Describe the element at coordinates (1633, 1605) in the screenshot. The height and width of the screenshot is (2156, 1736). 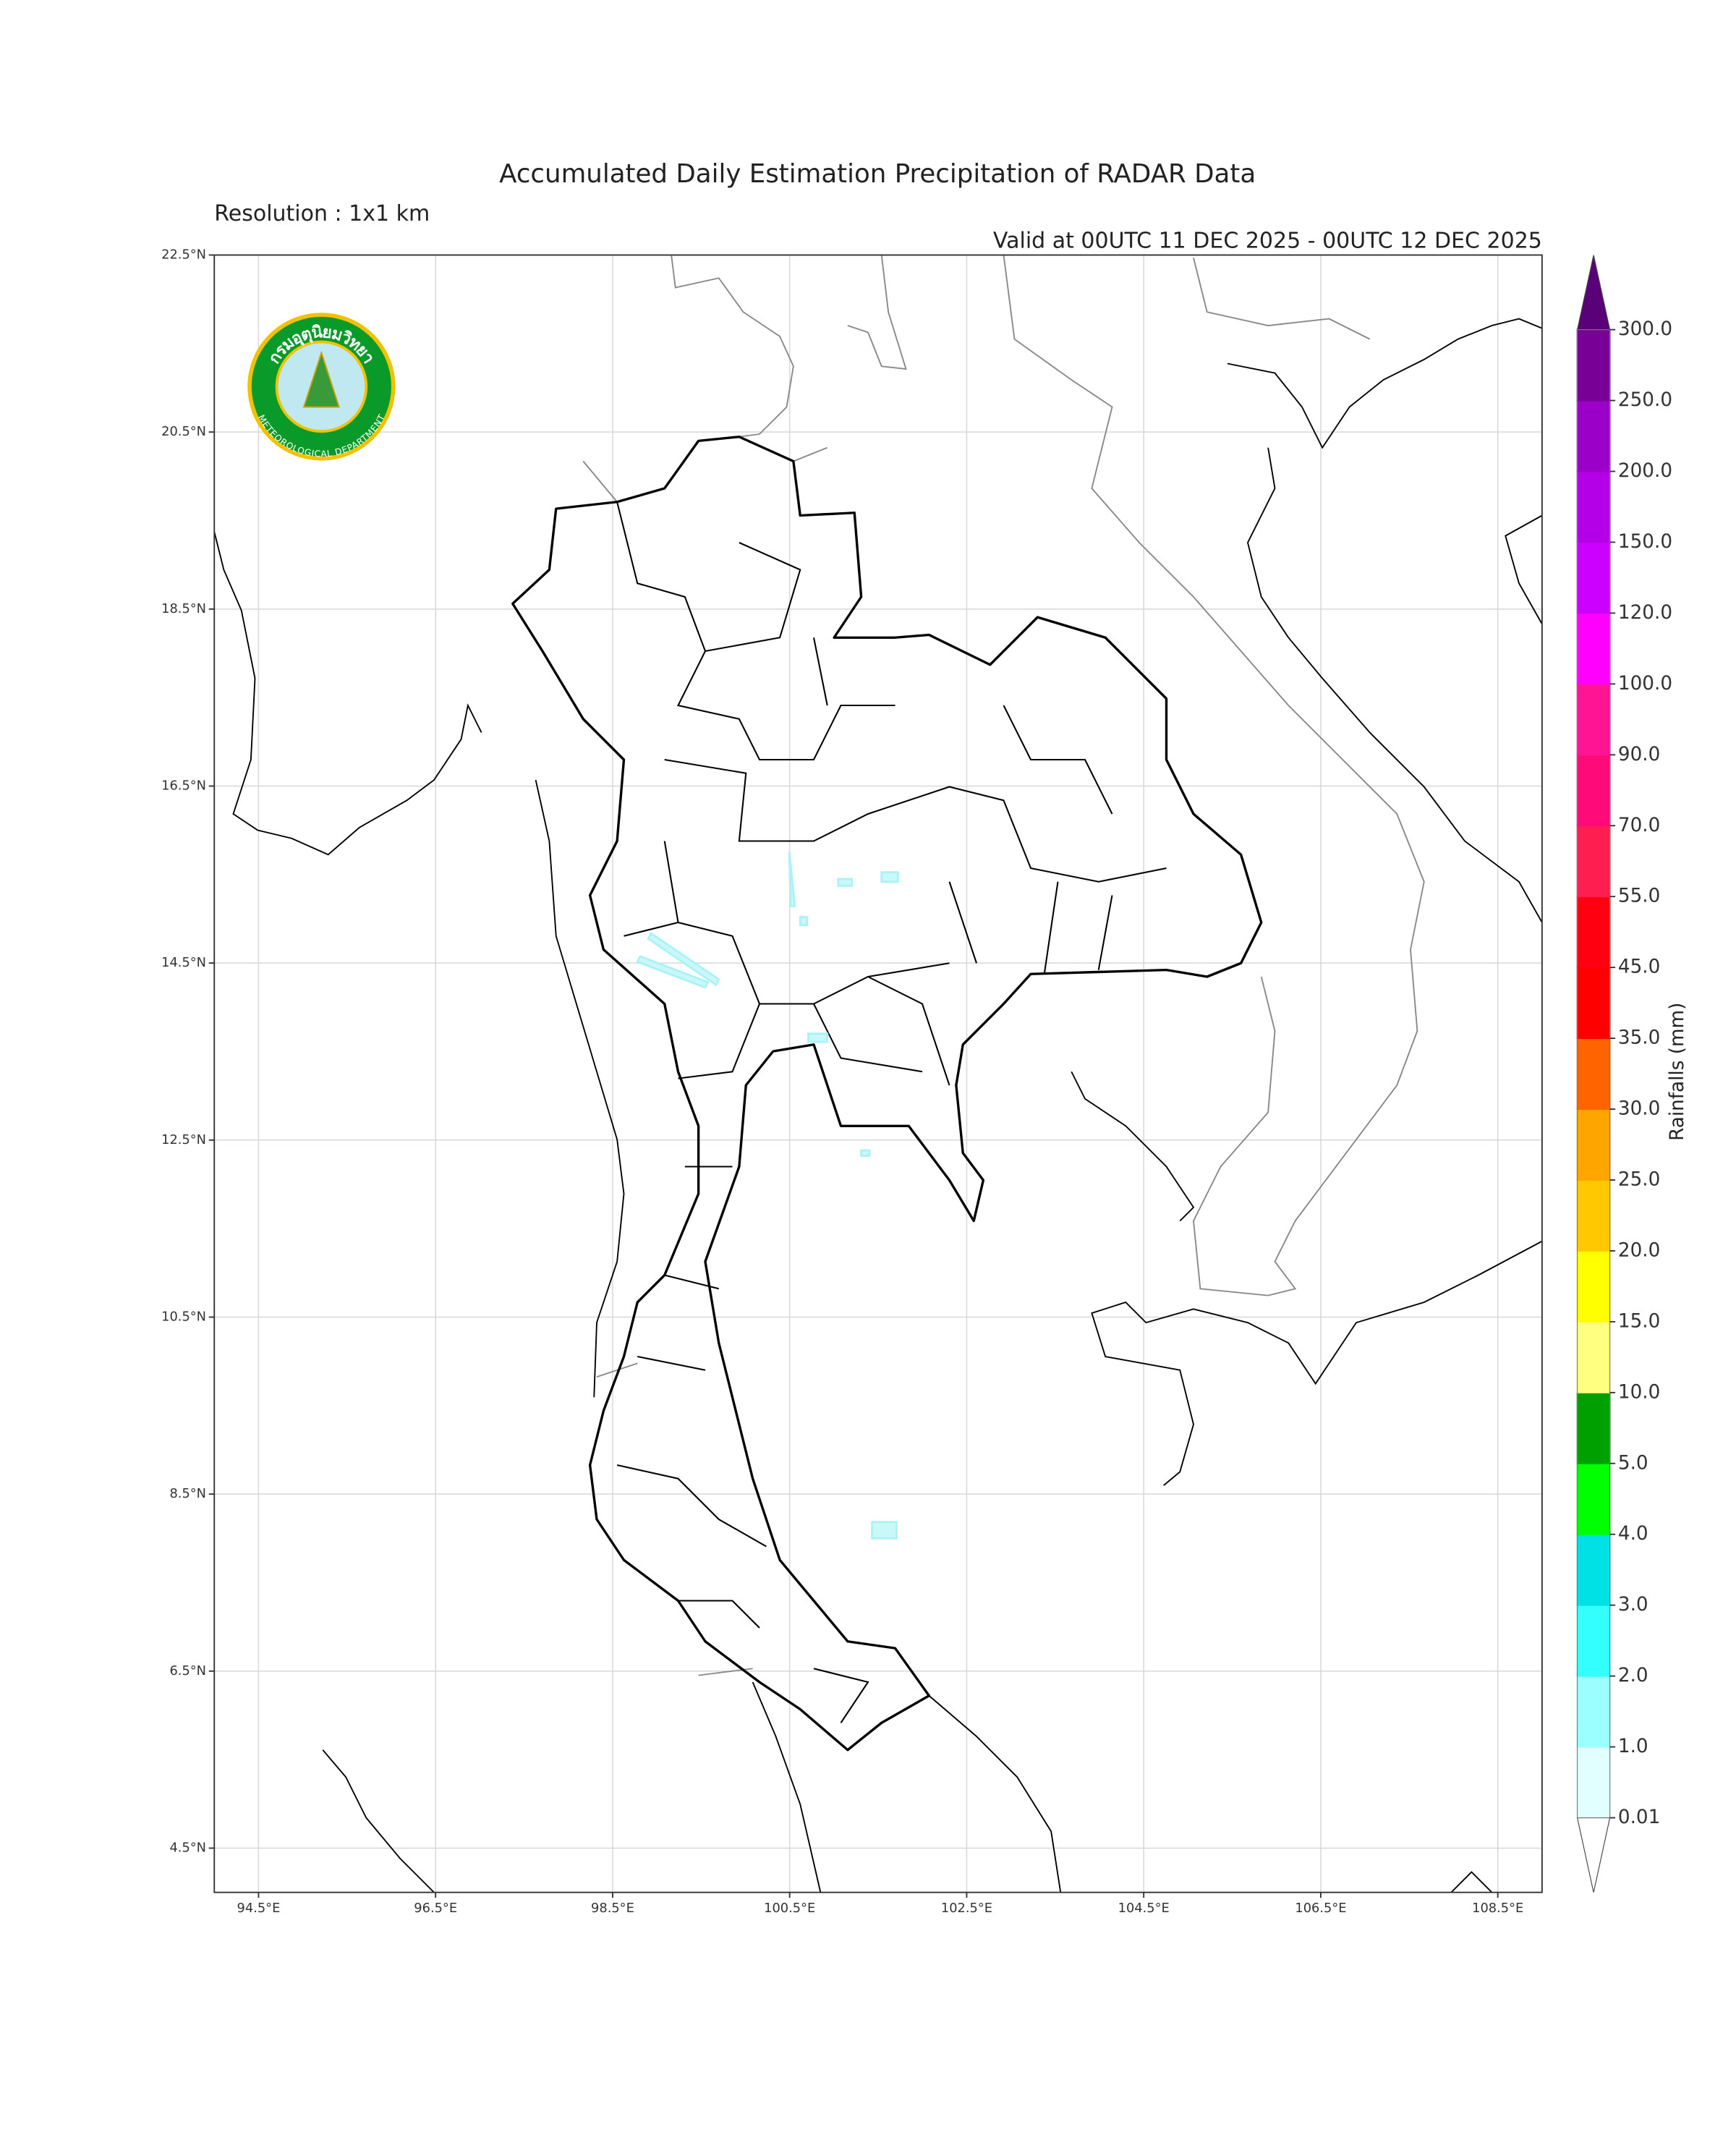
I see `colorbar-tick-label: 3.0` at that location.